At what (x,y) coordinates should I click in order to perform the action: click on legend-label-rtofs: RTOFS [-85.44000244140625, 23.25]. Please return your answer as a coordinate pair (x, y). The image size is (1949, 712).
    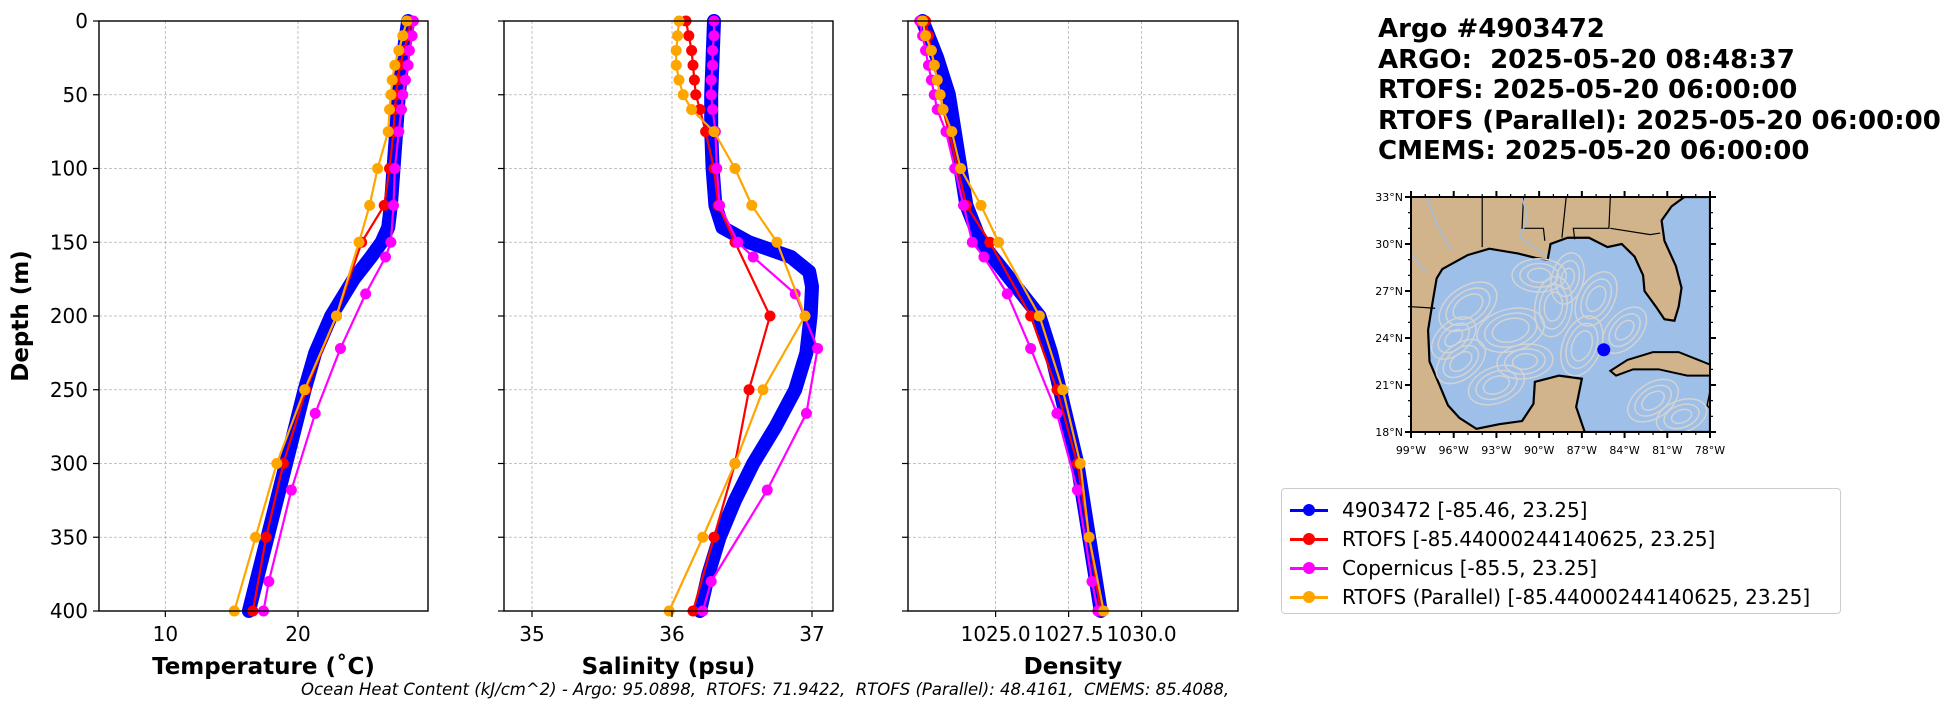
    Looking at the image, I should click on (1529, 538).